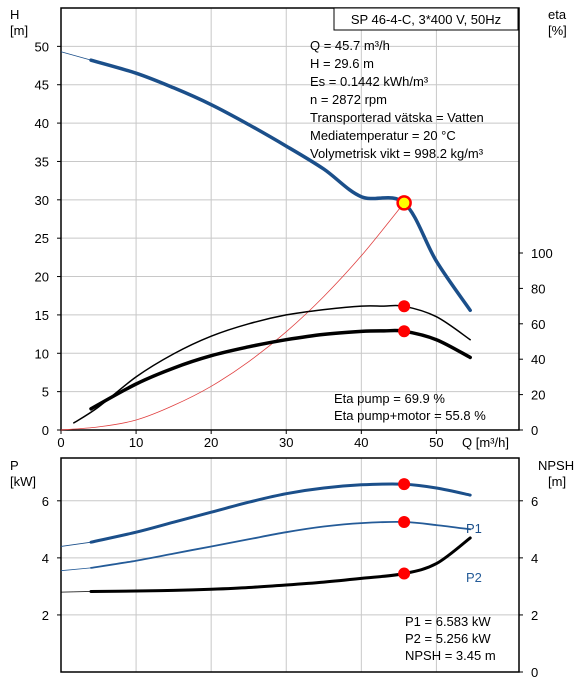  What do you see at coordinates (42, 353) in the screenshot?
I see `top-left-tick-label-10: 10` at bounding box center [42, 353].